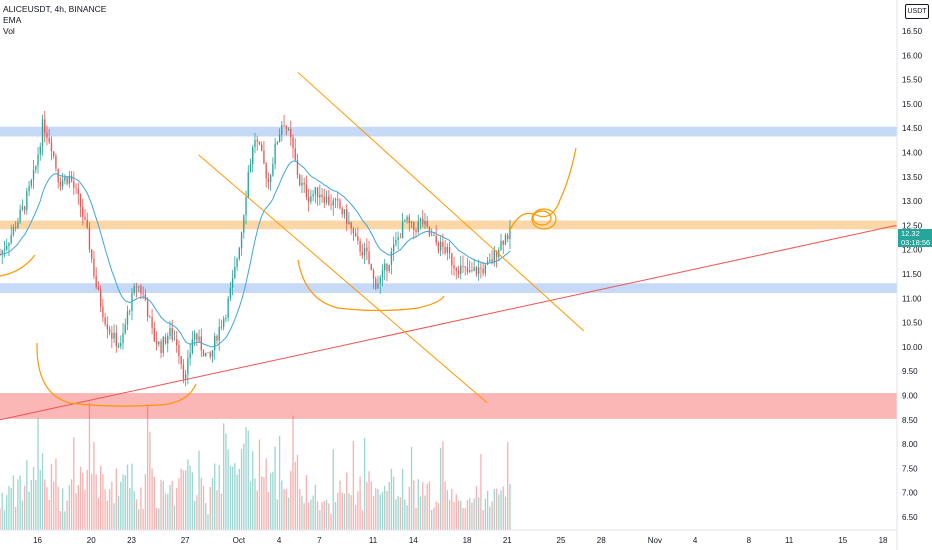 Image resolution: width=932 pixels, height=550 pixels. Describe the element at coordinates (749, 540) in the screenshot. I see `time-tick-label: 8` at that location.